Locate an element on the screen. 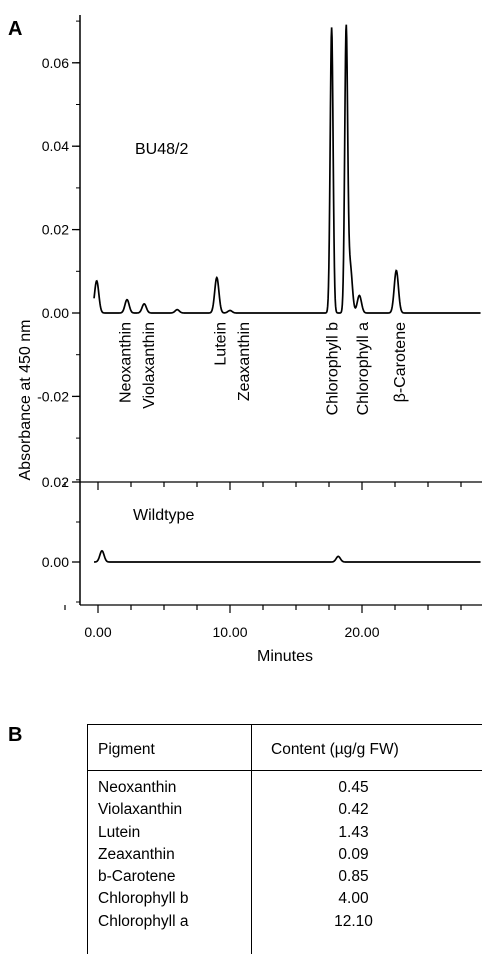 The width and height of the screenshot is (482, 954). table-row: Neoxanthin 0.45 is located at coordinates (285, 790).